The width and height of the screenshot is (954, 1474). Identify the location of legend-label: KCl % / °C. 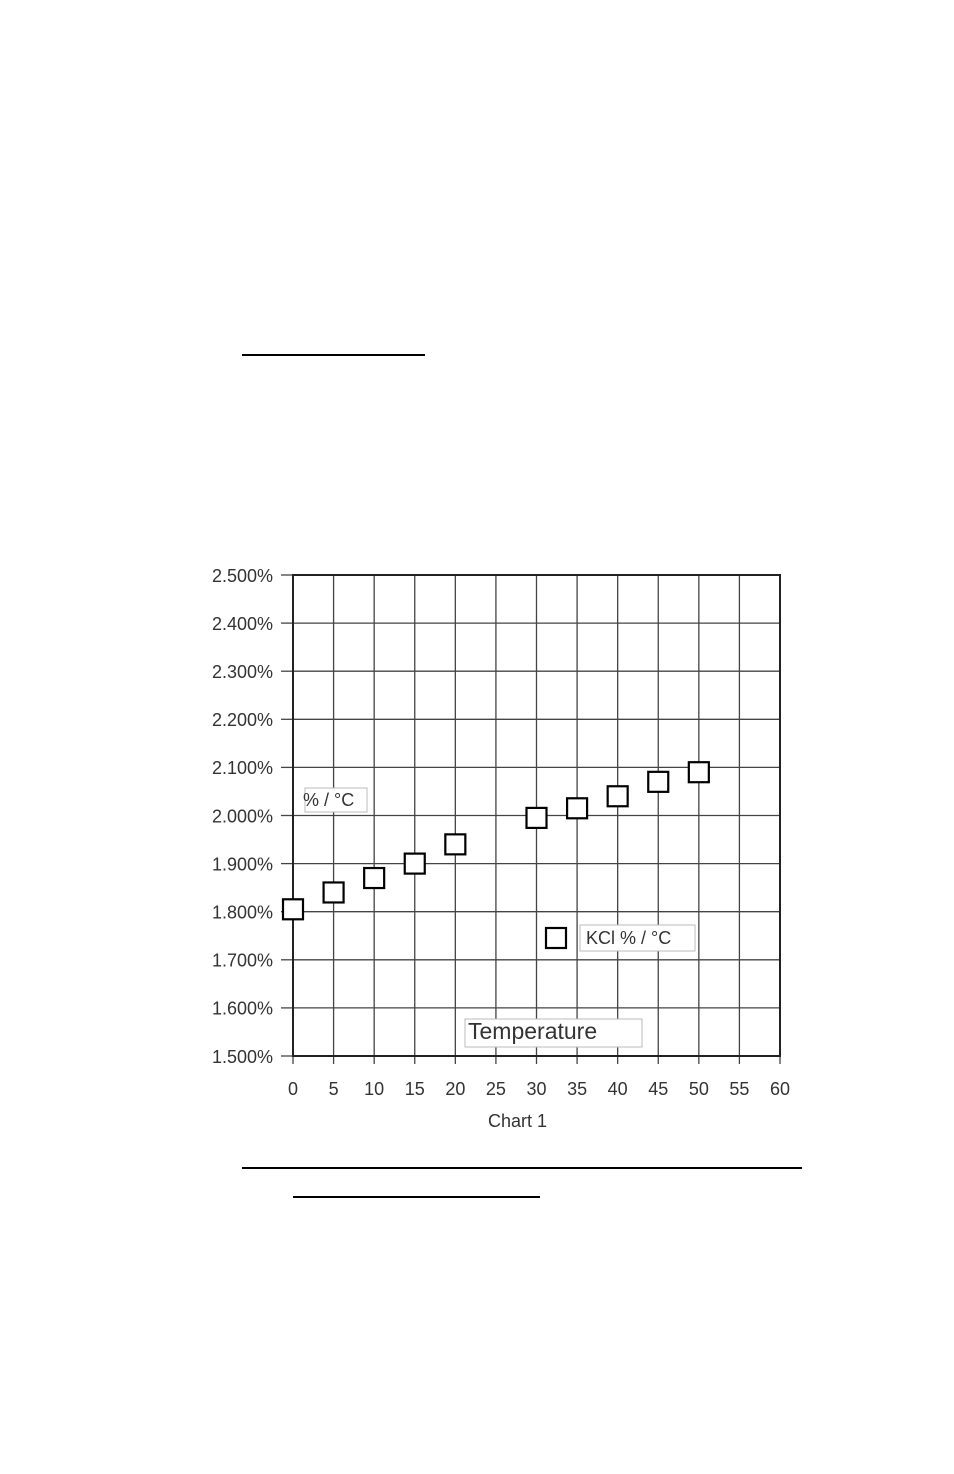
(628, 938).